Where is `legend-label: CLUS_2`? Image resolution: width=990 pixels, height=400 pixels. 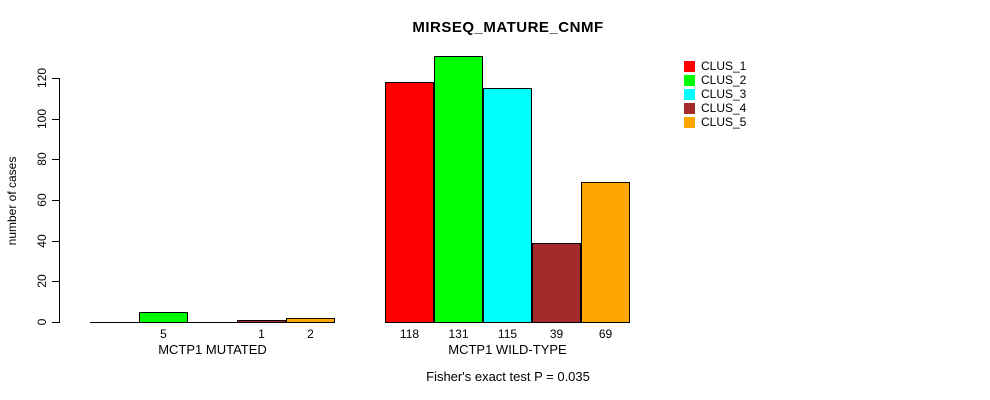
legend-label: CLUS_2 is located at coordinates (724, 80).